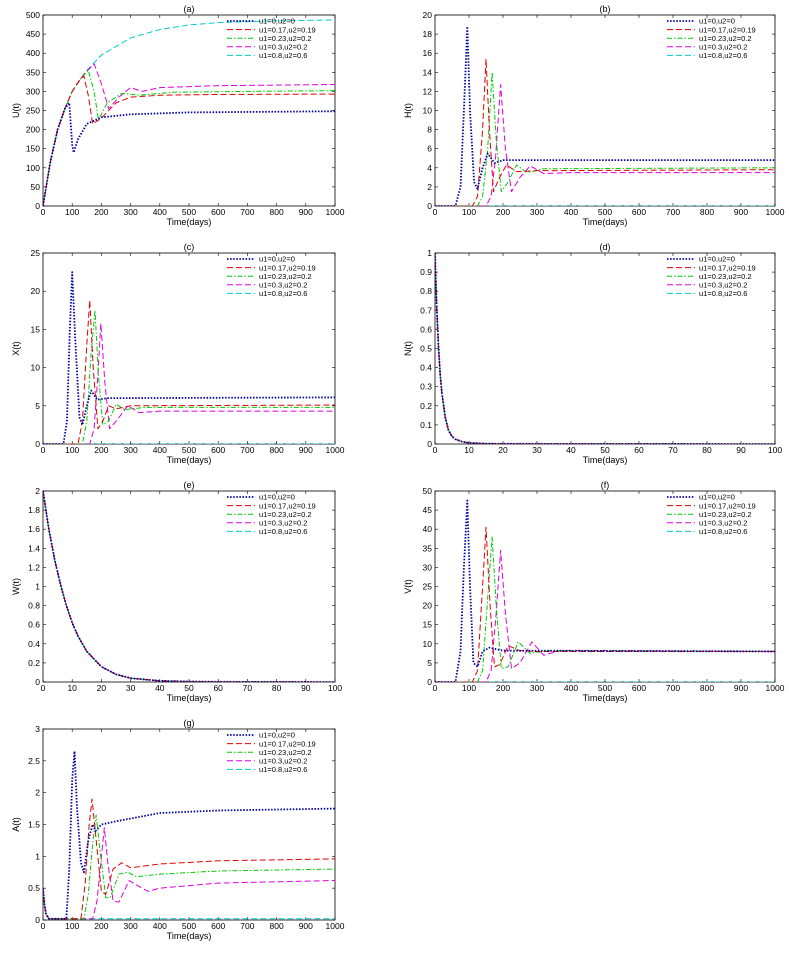 This screenshot has height=957, width=789. I want to click on y-tick-label: 400, so click(33, 53).